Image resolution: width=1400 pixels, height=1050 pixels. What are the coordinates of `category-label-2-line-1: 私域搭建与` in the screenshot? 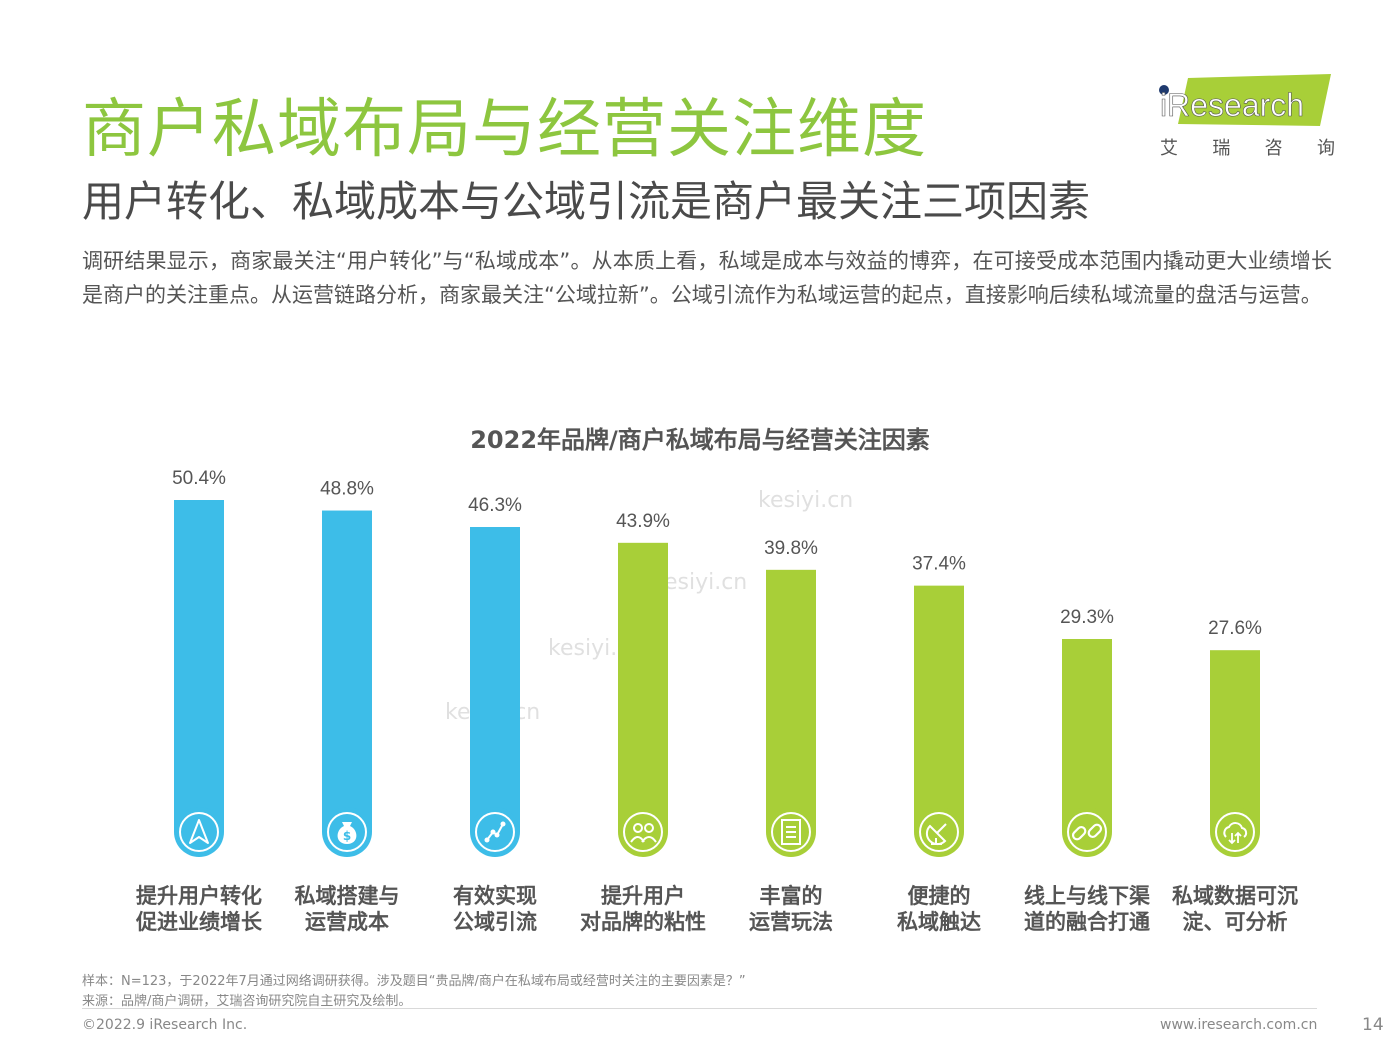 It's located at (347, 896).